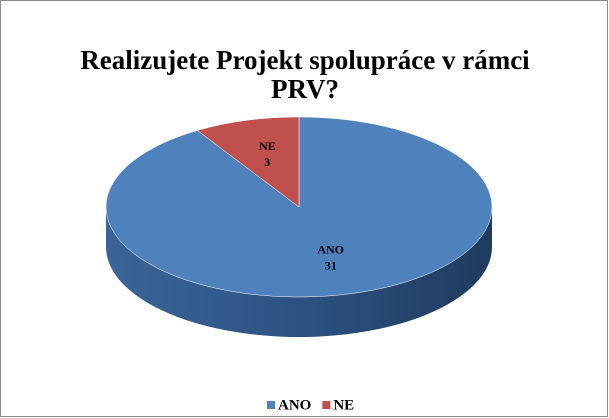  What do you see at coordinates (267, 146) in the screenshot?
I see `data-label-name: NE` at bounding box center [267, 146].